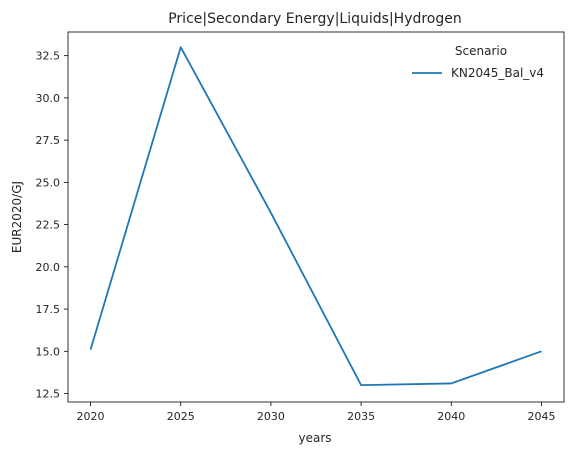 The height and width of the screenshot is (456, 573). Describe the element at coordinates (181, 416) in the screenshot. I see `x-tick-label: 2025` at that location.